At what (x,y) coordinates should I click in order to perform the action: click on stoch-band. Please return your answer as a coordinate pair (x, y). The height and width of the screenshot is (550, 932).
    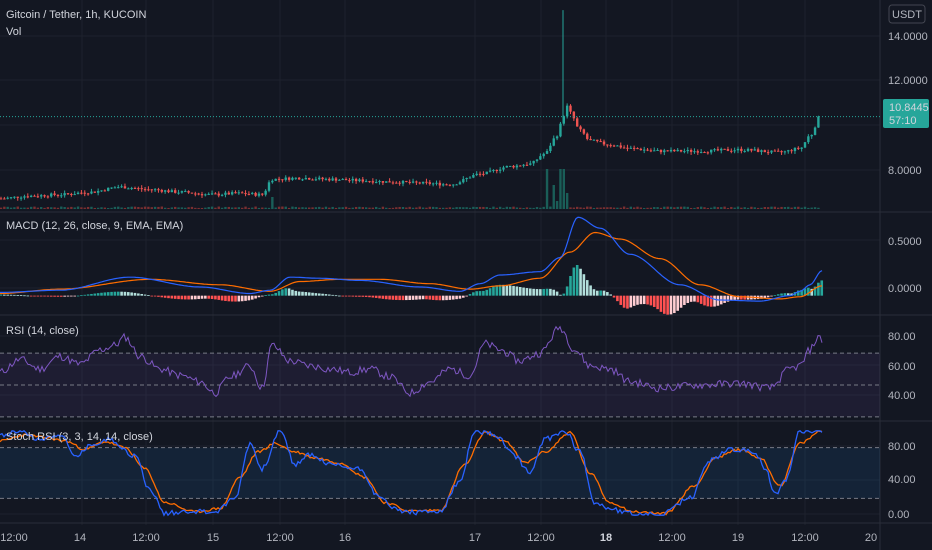
    Looking at the image, I should click on (440, 473).